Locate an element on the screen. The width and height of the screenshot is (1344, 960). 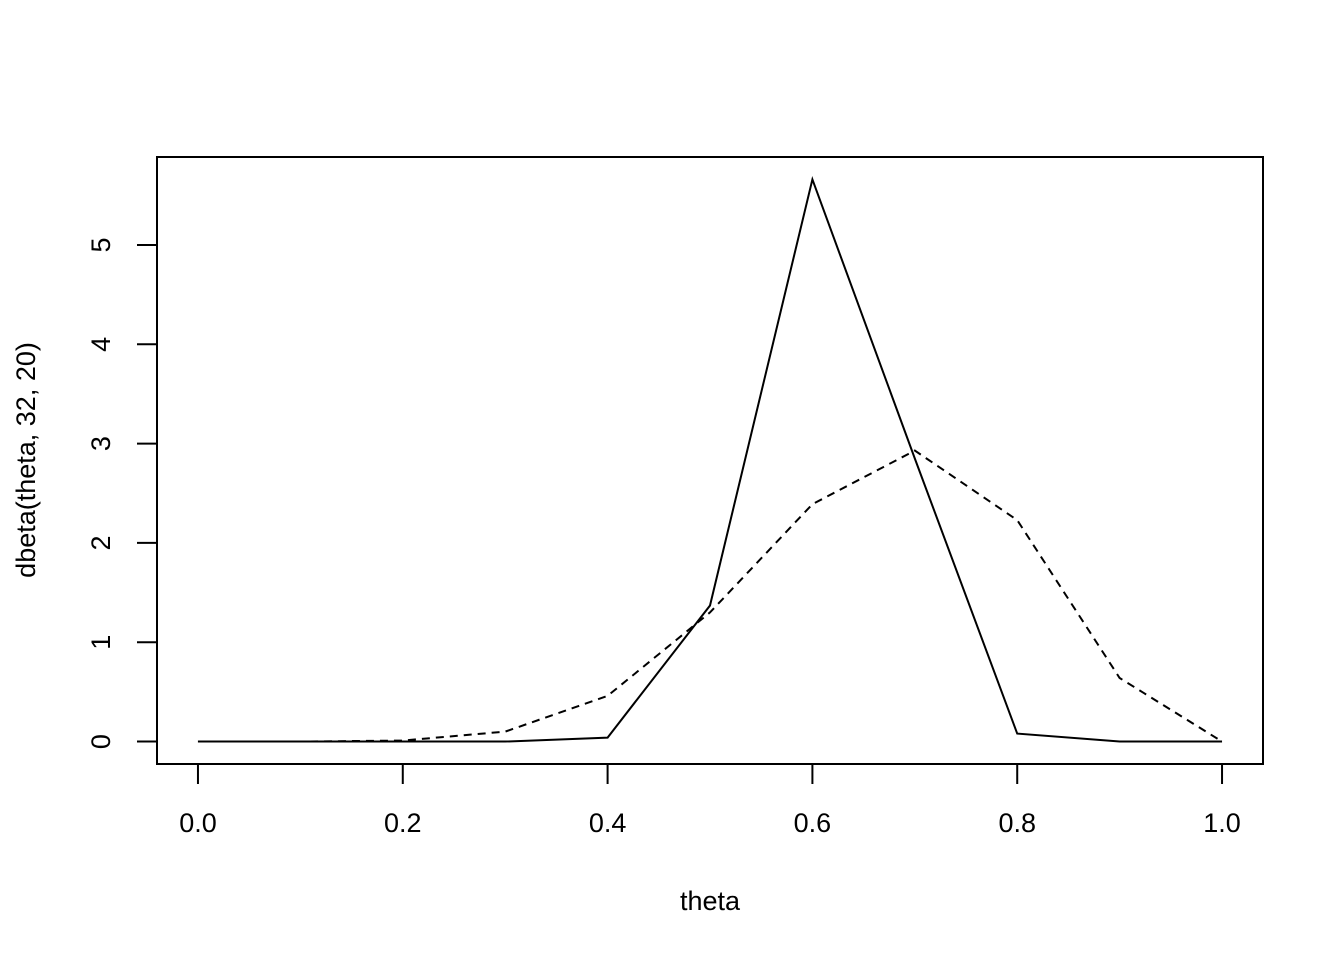
x-tick-label: 0.8 is located at coordinates (1017, 823).